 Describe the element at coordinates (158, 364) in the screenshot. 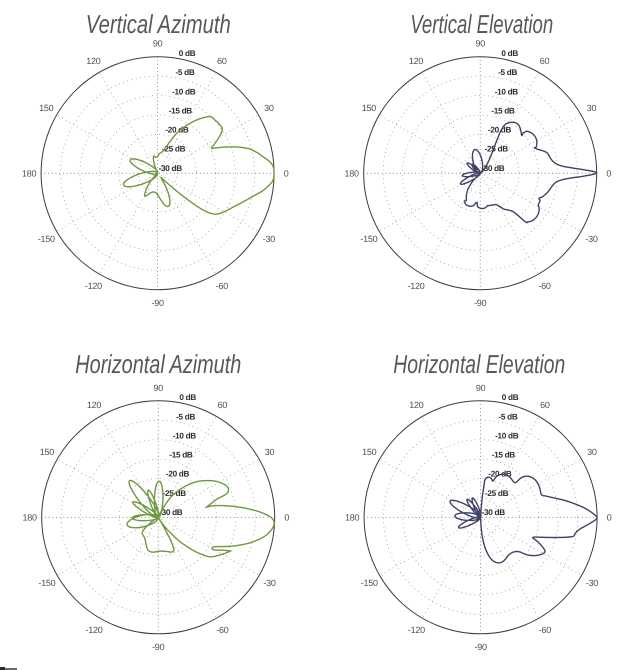

I see `svg-text: Horizontal Azimuth` at that location.